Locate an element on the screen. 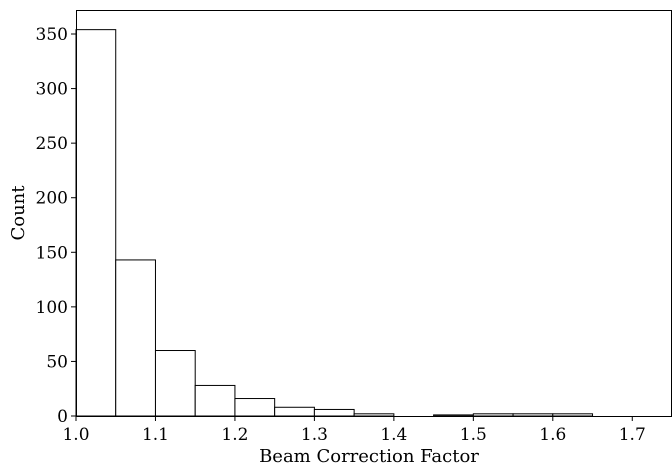  x-tick-label: 1.7 is located at coordinates (632, 435).